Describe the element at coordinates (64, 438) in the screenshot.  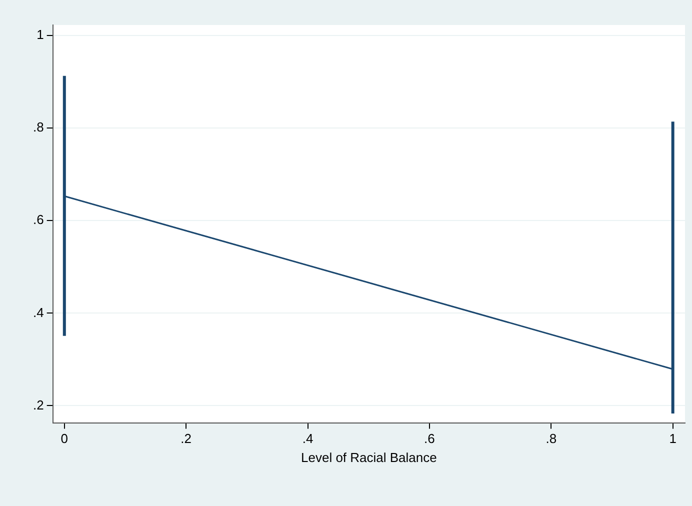
I see `x-tick-label: 0` at that location.